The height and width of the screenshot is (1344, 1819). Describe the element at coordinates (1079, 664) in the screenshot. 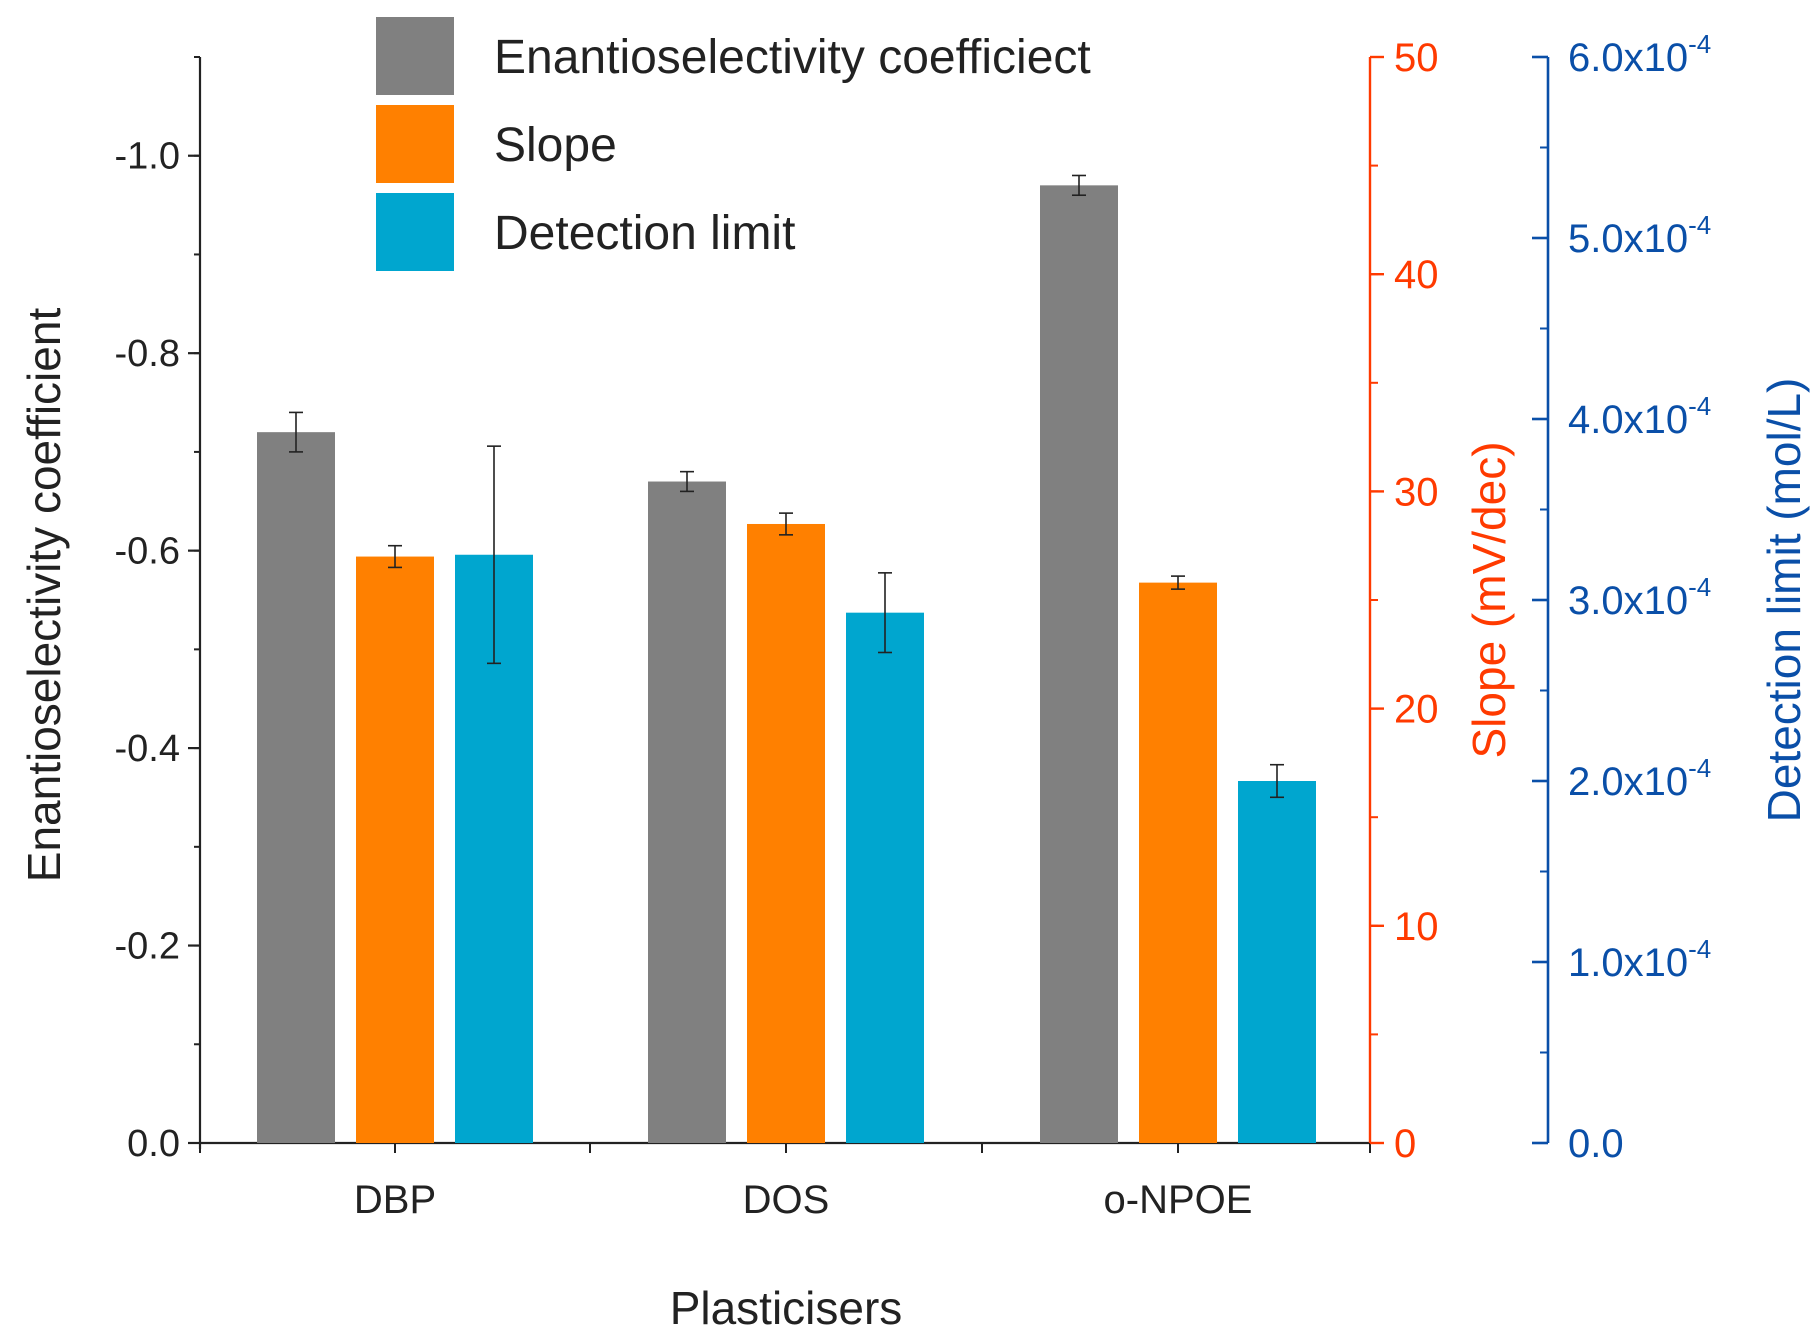

I see `bar-o-npoe-enantioselectivity-coefficiect` at that location.